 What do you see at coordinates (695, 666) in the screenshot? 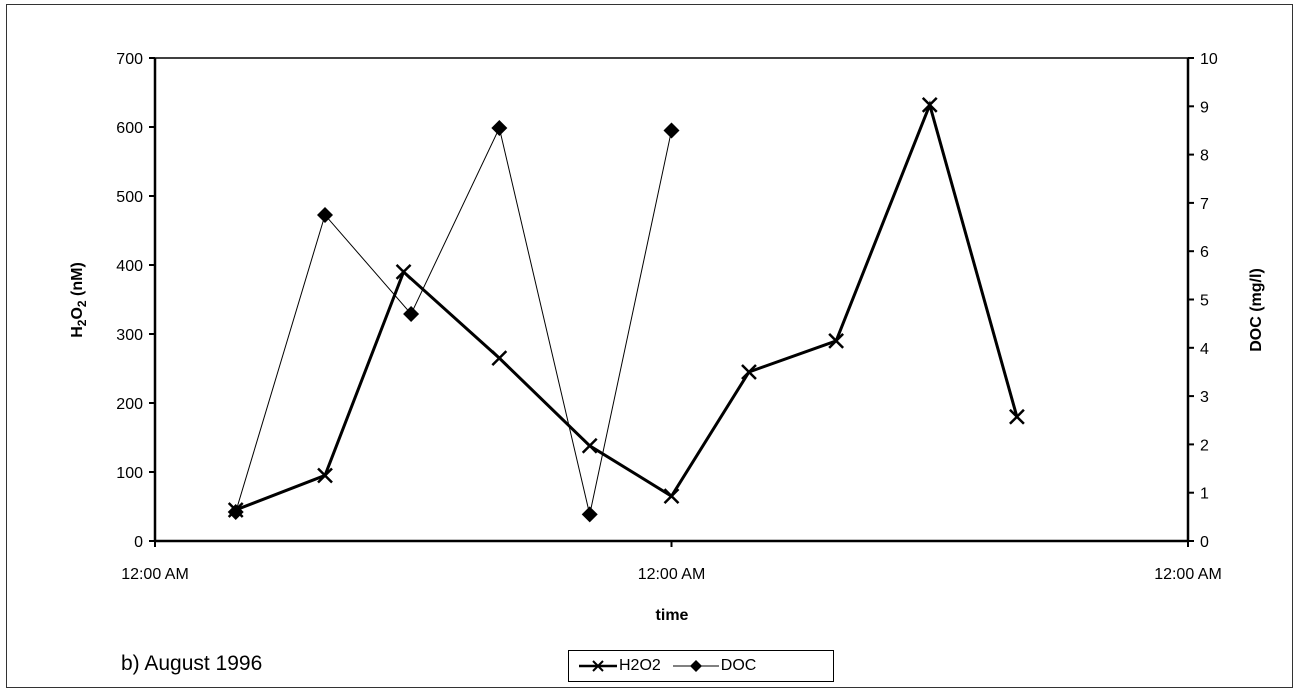
I see `legend-swatch-doc` at bounding box center [695, 666].